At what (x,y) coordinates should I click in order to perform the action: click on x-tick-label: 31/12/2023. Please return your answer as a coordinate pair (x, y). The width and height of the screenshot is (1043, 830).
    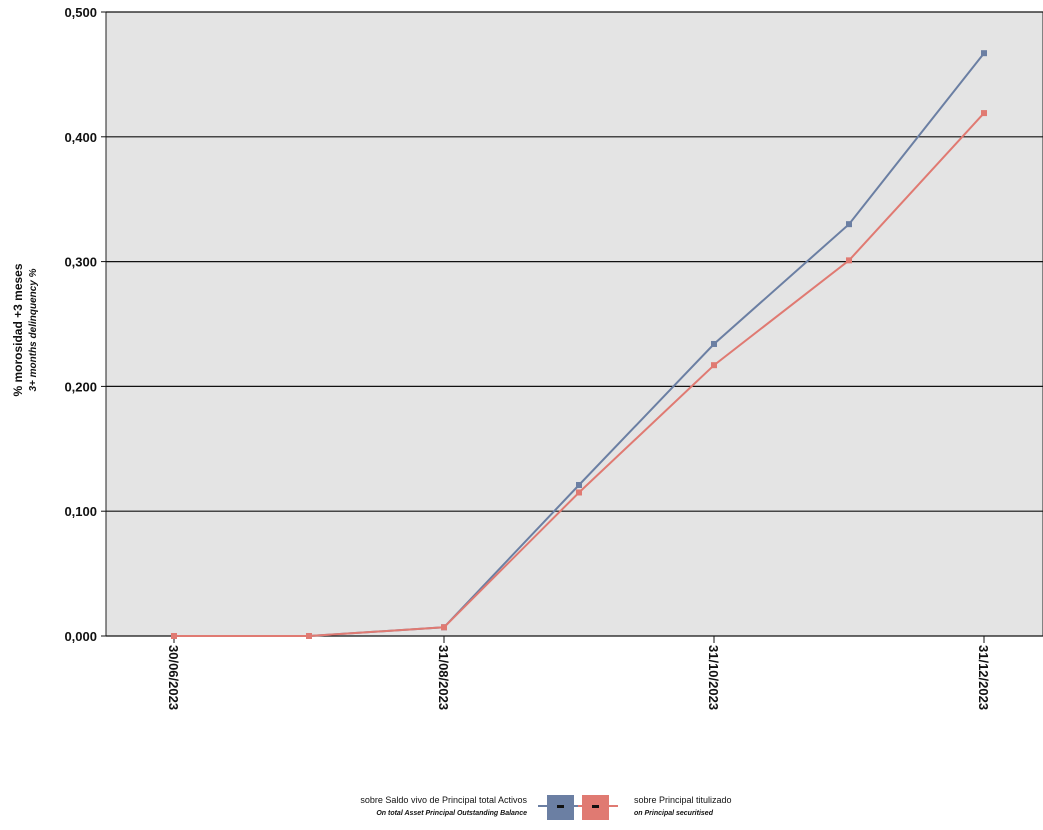
    Looking at the image, I should click on (983, 677).